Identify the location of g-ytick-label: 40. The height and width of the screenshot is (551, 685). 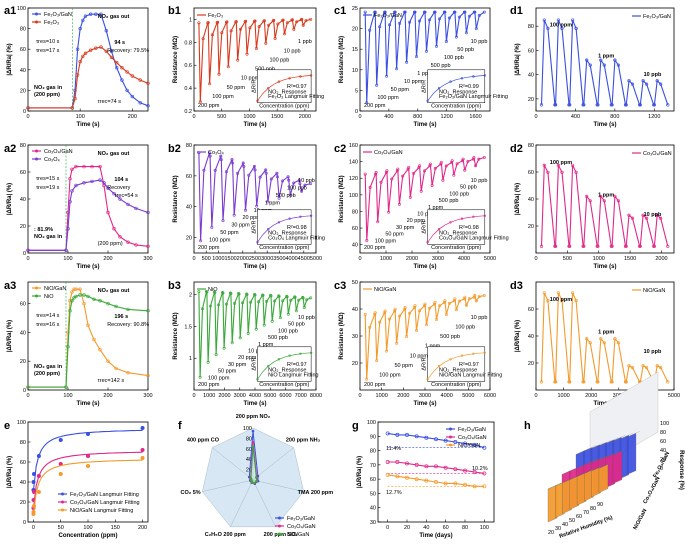
(373, 509).